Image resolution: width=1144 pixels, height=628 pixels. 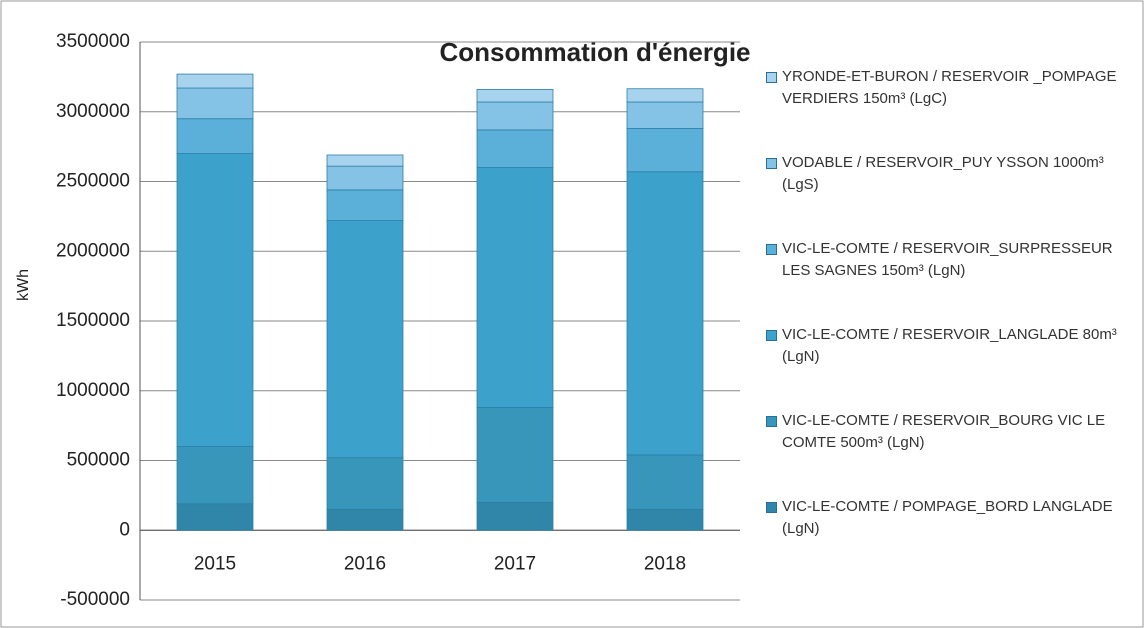 I want to click on y-tick-label: 2500000, so click(x=93, y=181).